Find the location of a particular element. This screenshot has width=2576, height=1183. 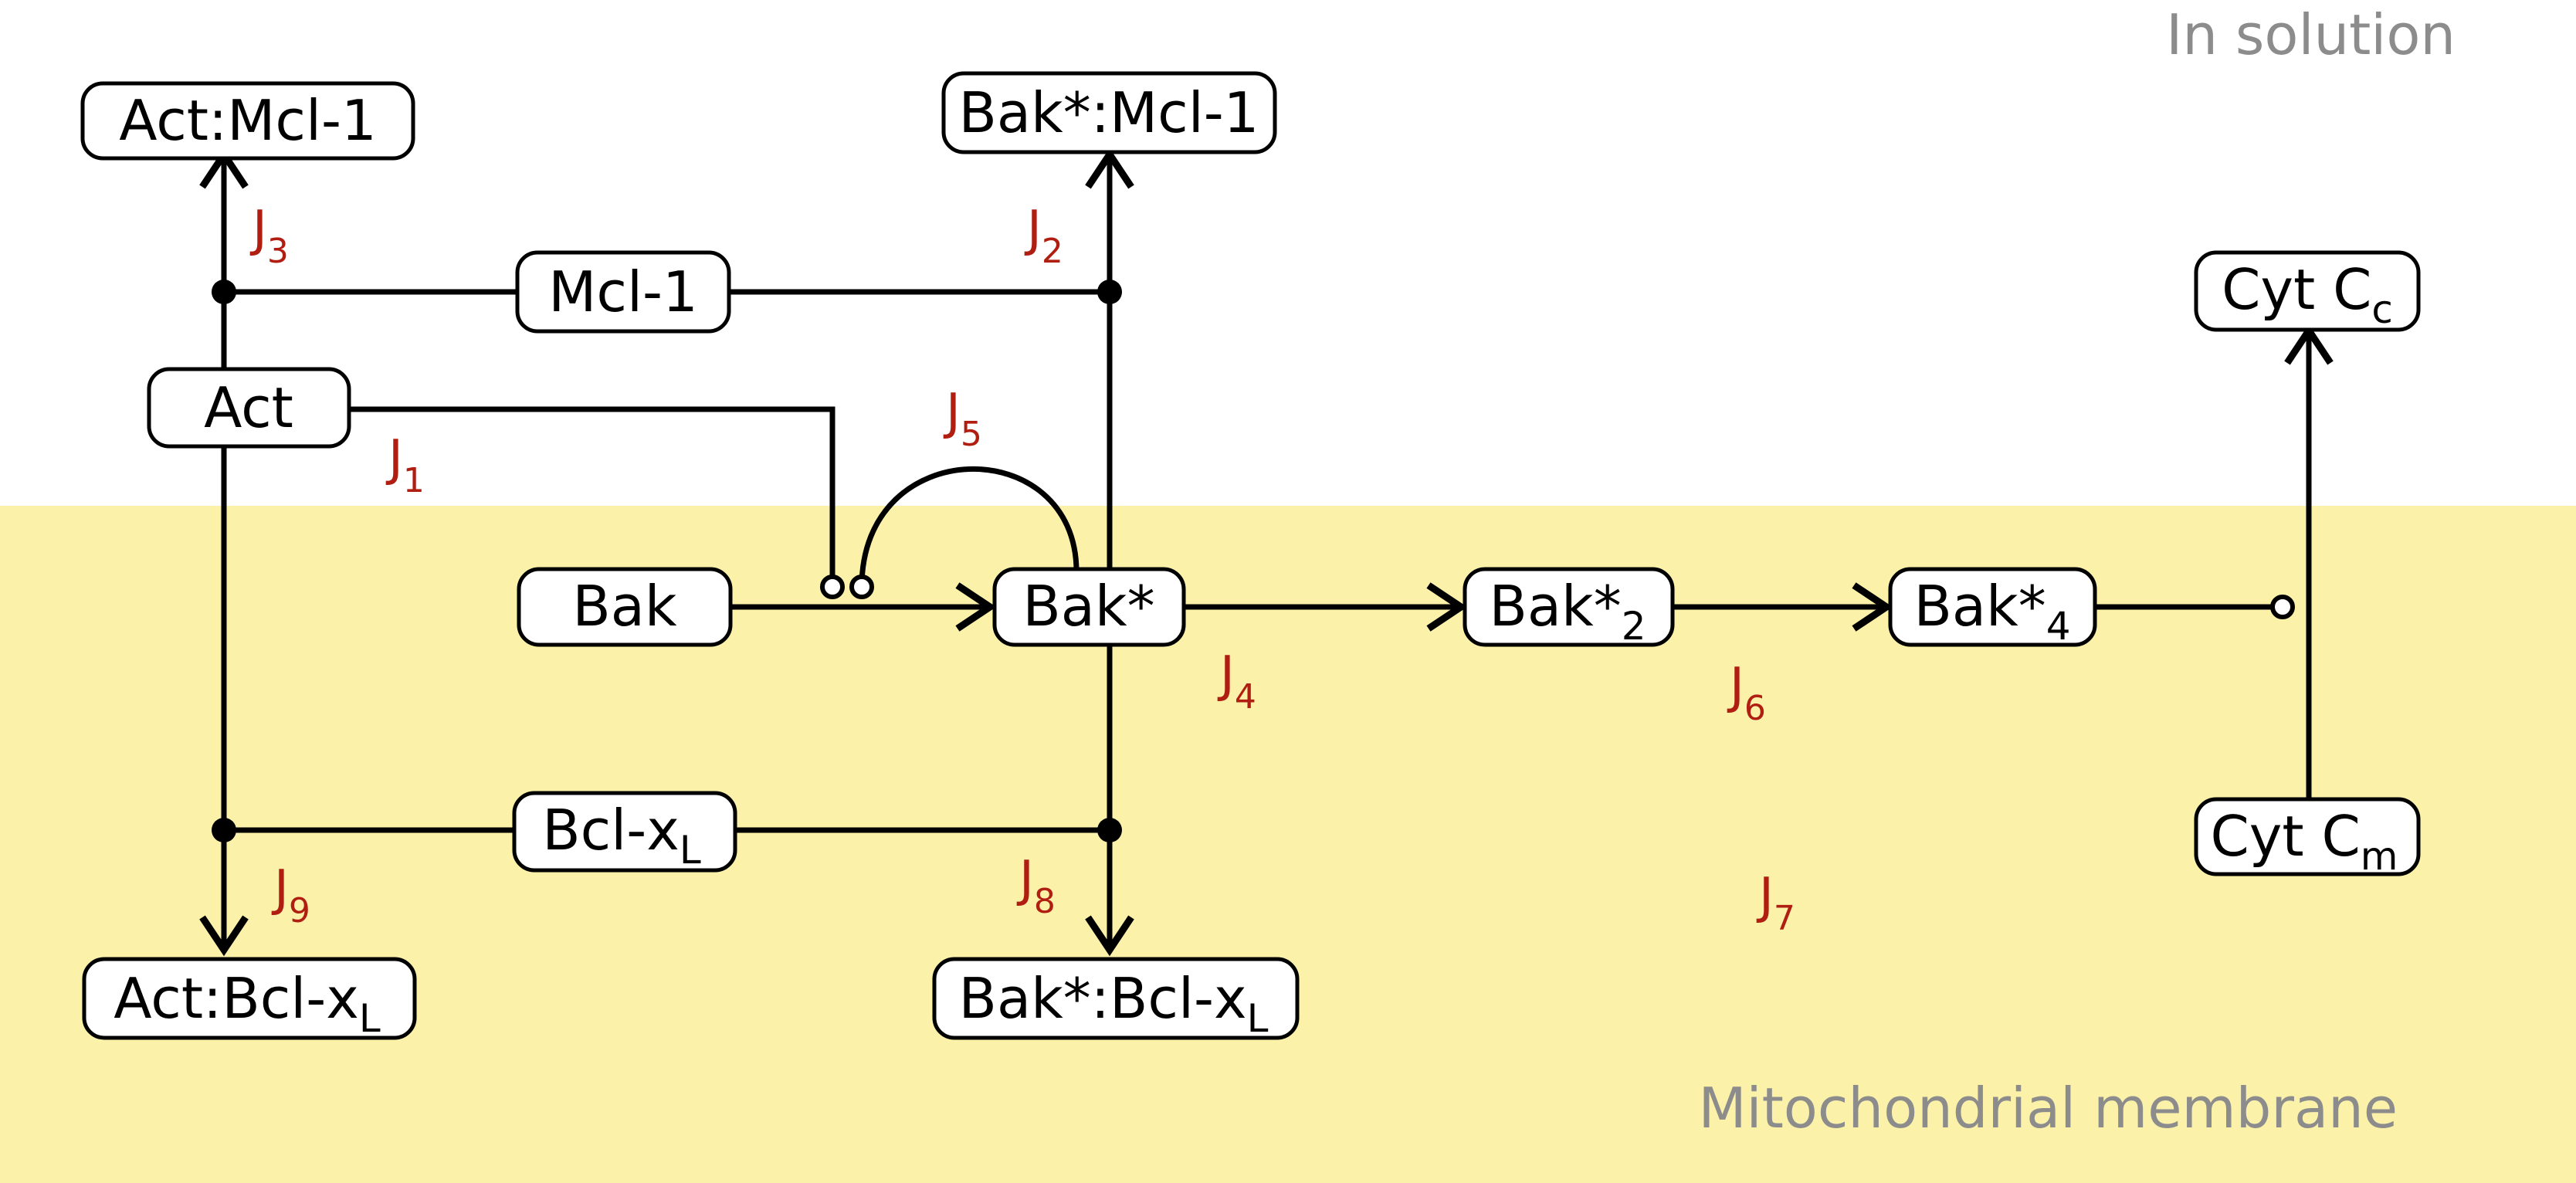

flux-label-j5: J5 is located at coordinates (962, 419).